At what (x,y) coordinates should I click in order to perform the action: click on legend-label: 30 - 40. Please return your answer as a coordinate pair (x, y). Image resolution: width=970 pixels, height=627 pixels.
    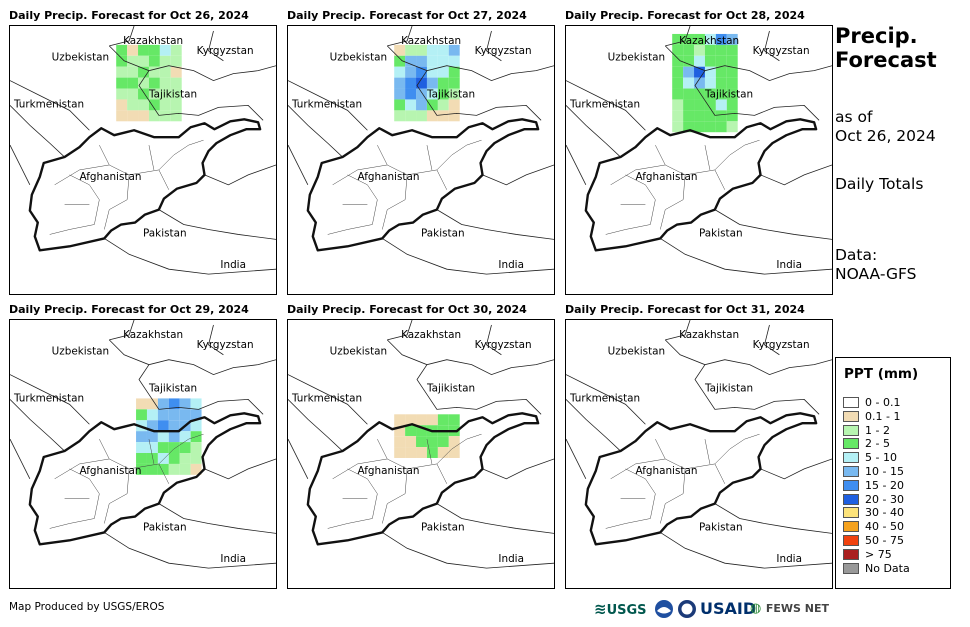
    Looking at the image, I should click on (884, 513).